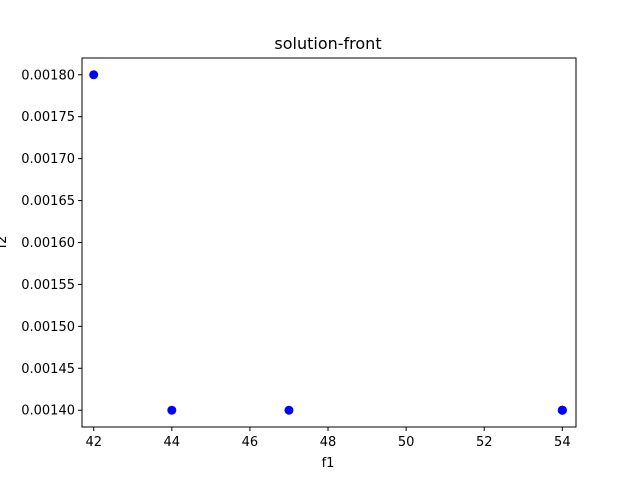  Describe the element at coordinates (484, 442) in the screenshot. I see `x-tick-label: 52` at that location.